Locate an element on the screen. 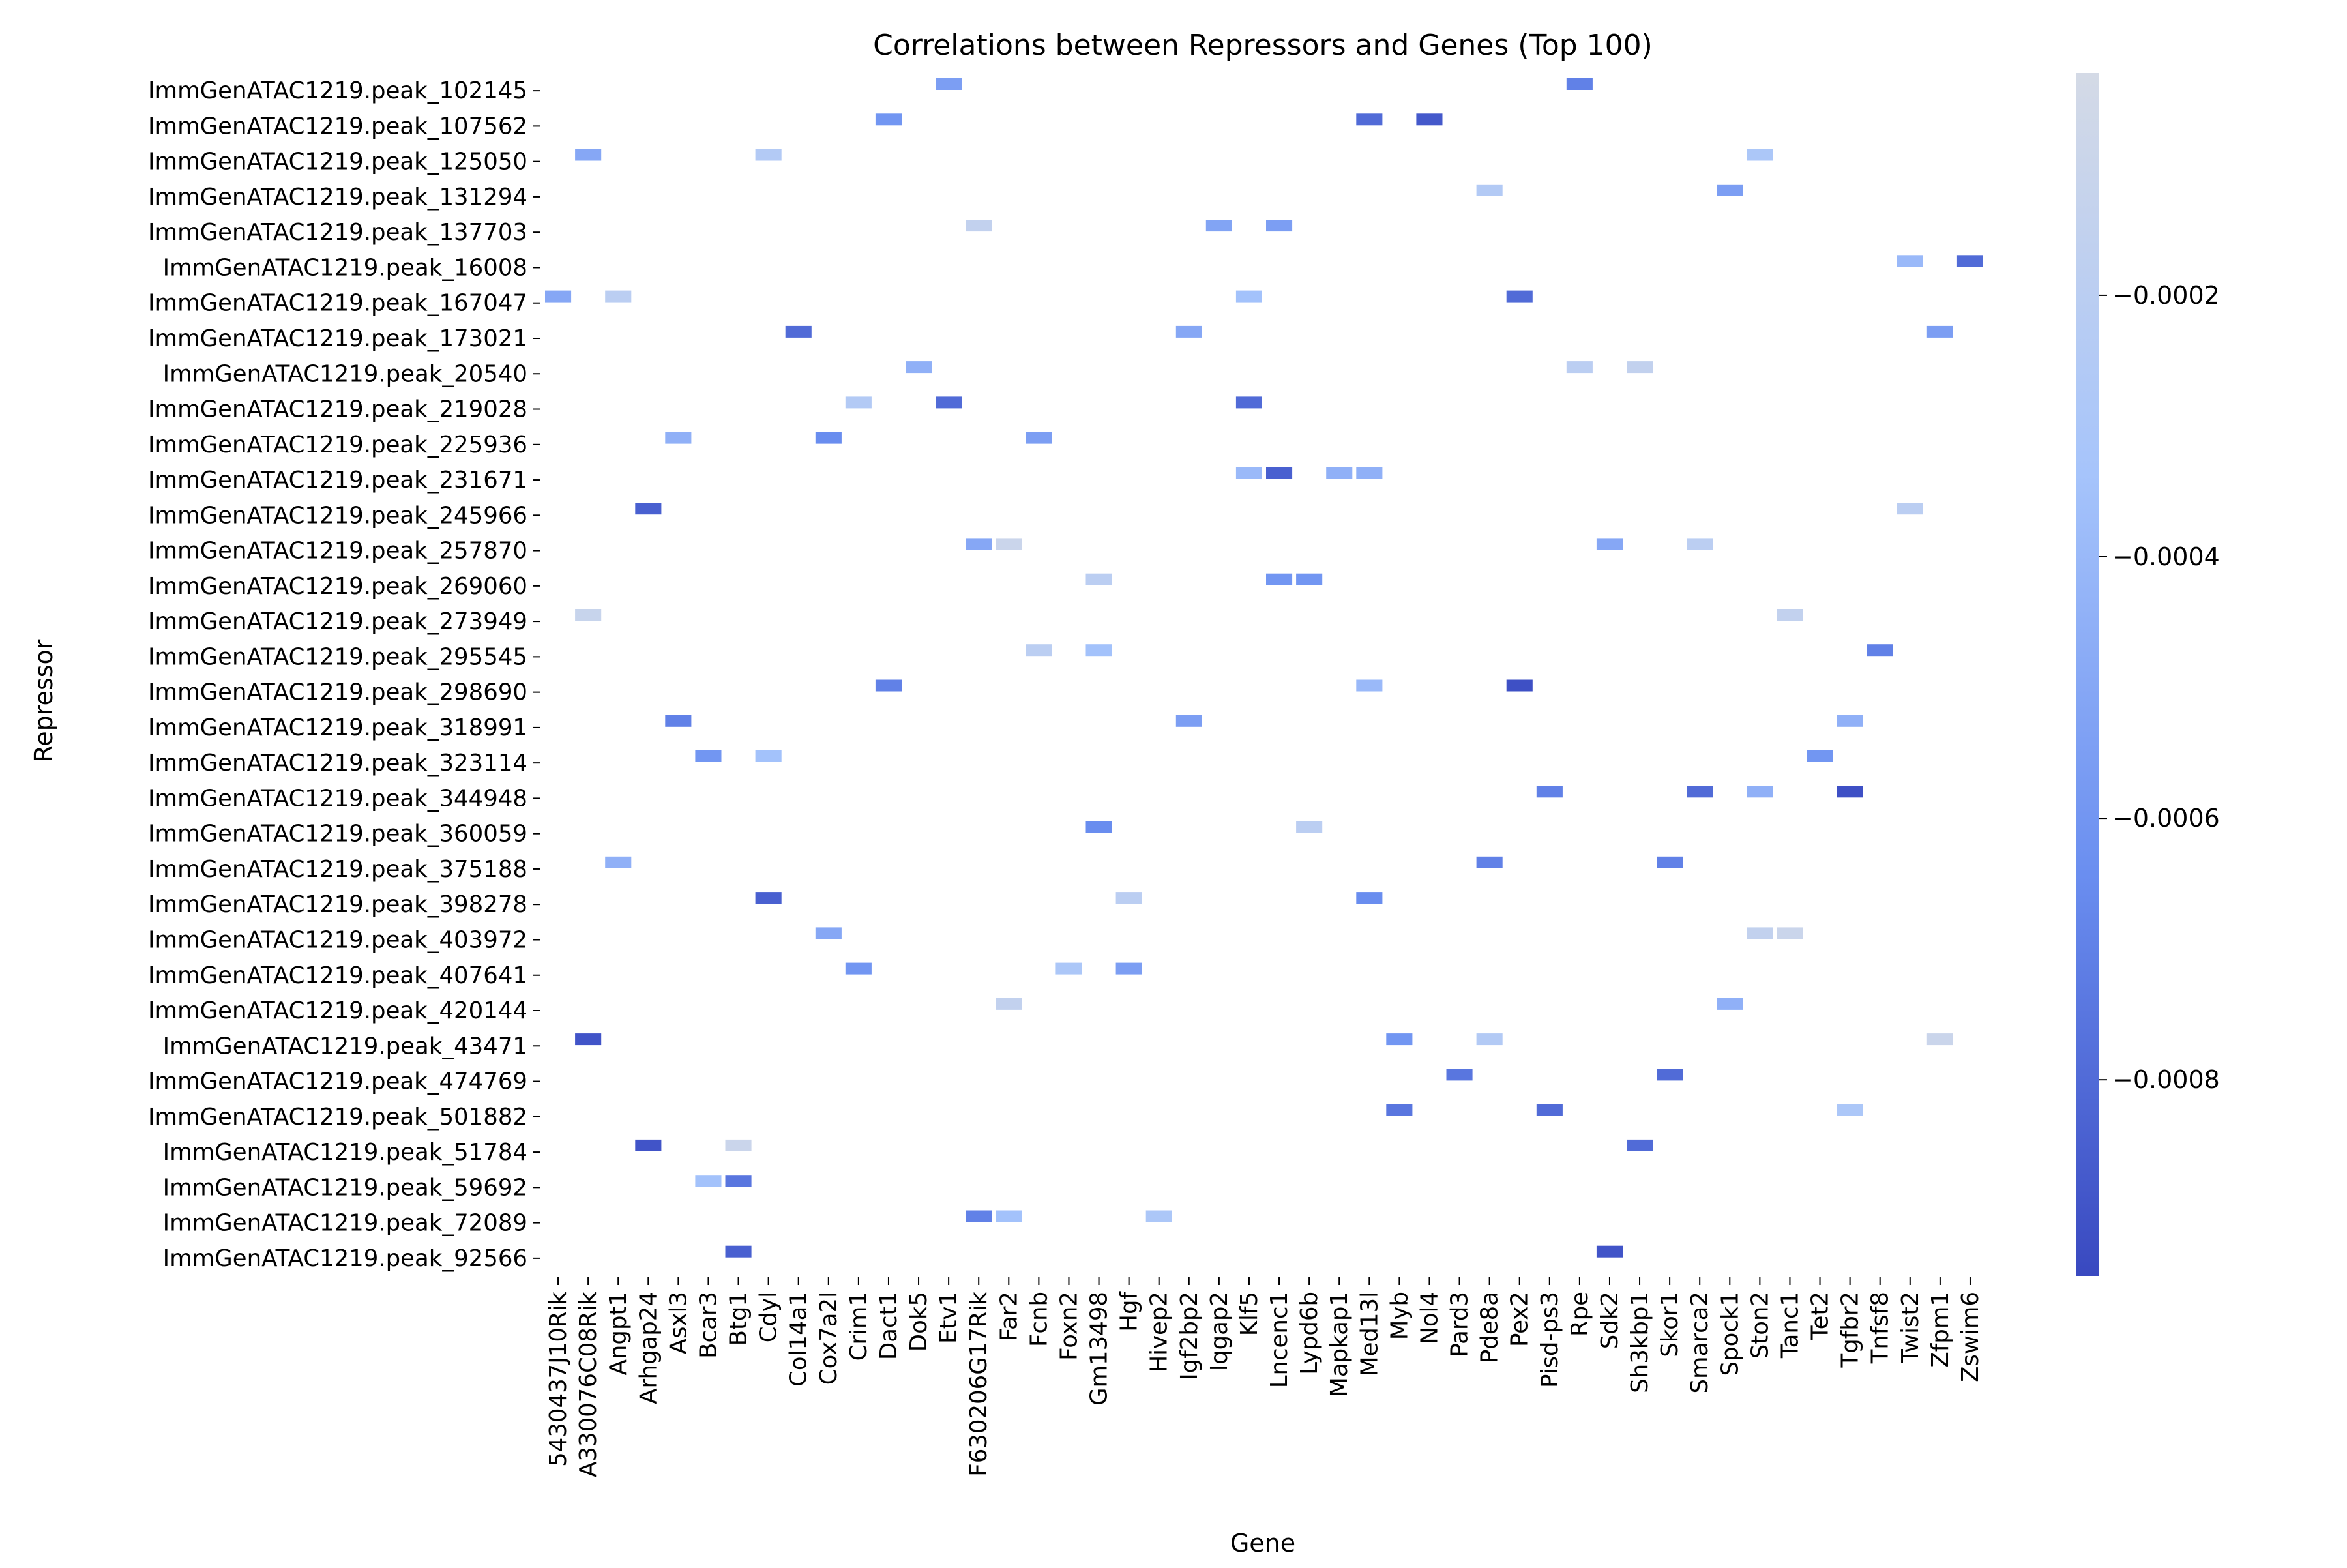  x-tick-label: Skor1 is located at coordinates (1670, 1324).